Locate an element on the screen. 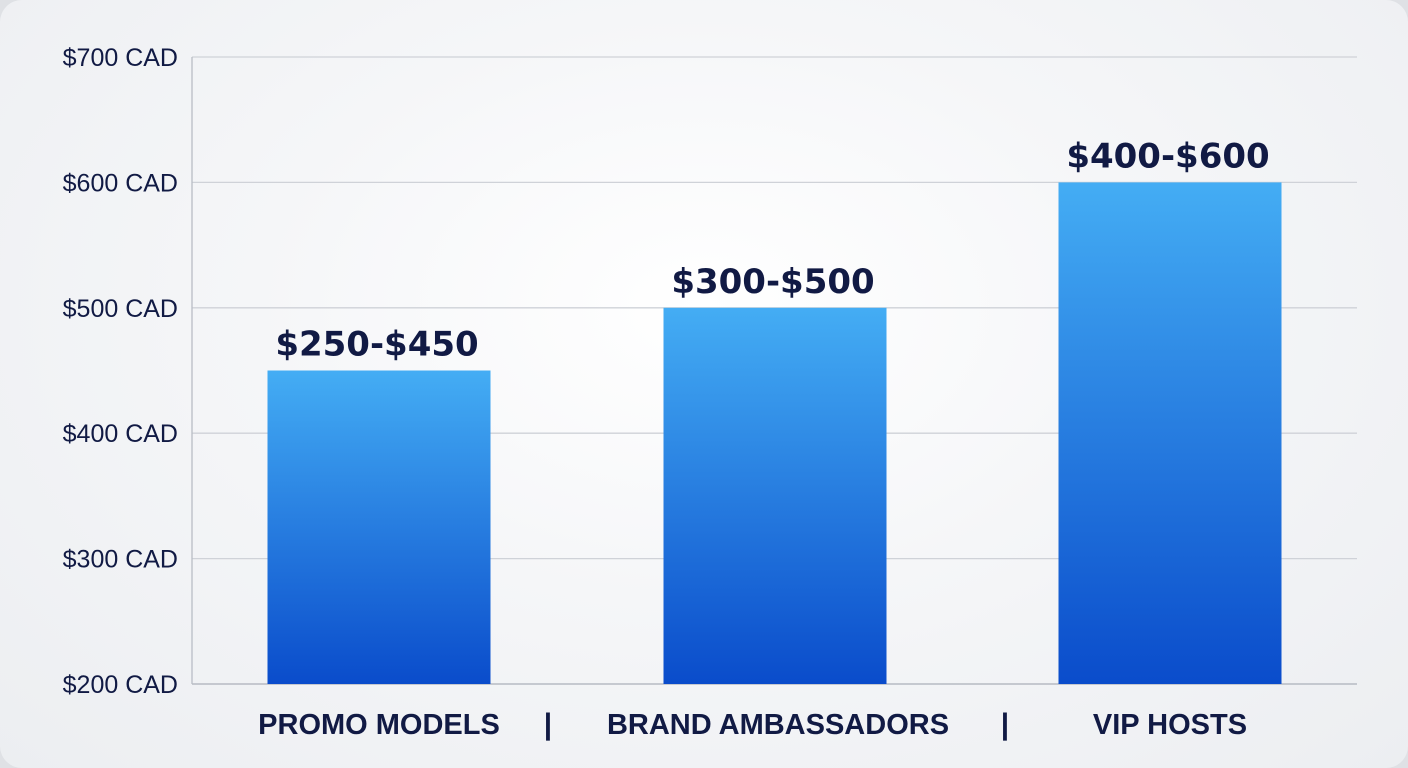 This screenshot has height=768, width=1408. y-tick-label: $300 CAD is located at coordinates (120, 560).